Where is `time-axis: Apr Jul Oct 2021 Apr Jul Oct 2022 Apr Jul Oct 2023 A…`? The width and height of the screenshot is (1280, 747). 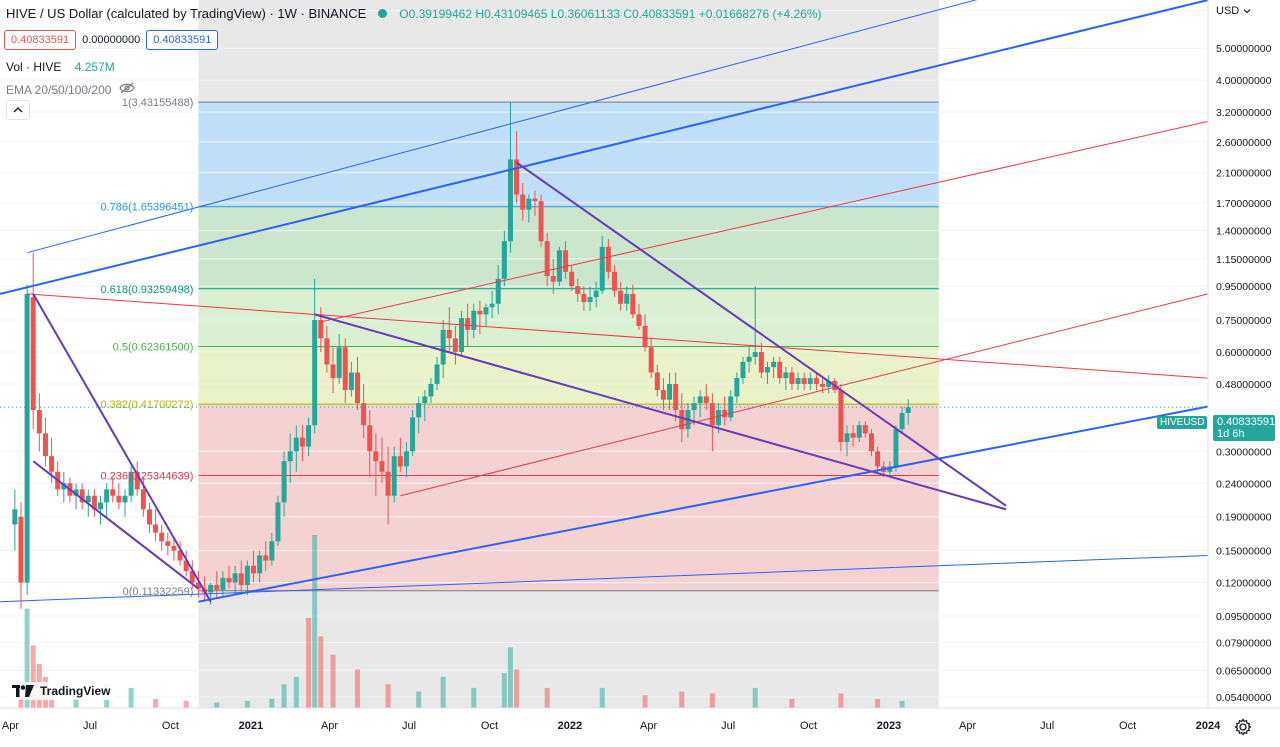
time-axis: Apr Jul Oct 2021 Apr Jul Oct 2022 Apr Jul Oct 2023 A… is located at coordinates (640, 727).